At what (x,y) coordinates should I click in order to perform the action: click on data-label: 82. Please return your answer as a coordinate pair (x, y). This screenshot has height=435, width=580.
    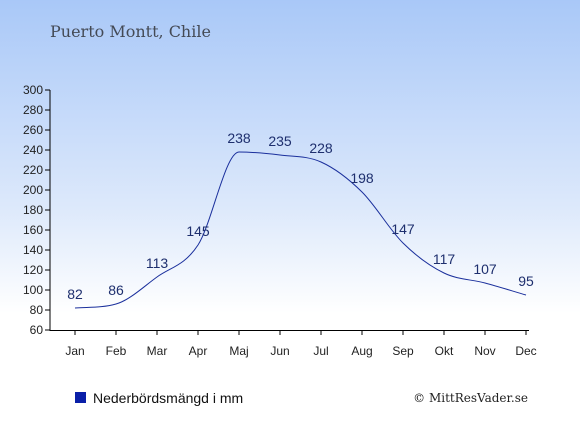
    Looking at the image, I should click on (75, 294).